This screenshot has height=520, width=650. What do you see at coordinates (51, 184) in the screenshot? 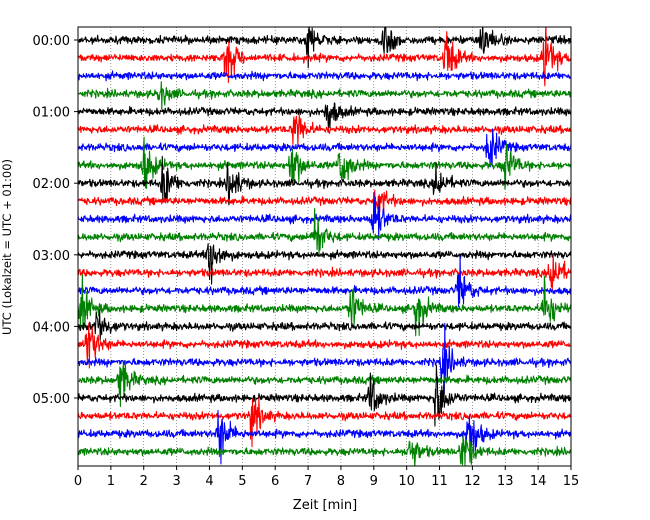
I see `y-tick-label: 02:00` at bounding box center [51, 184].